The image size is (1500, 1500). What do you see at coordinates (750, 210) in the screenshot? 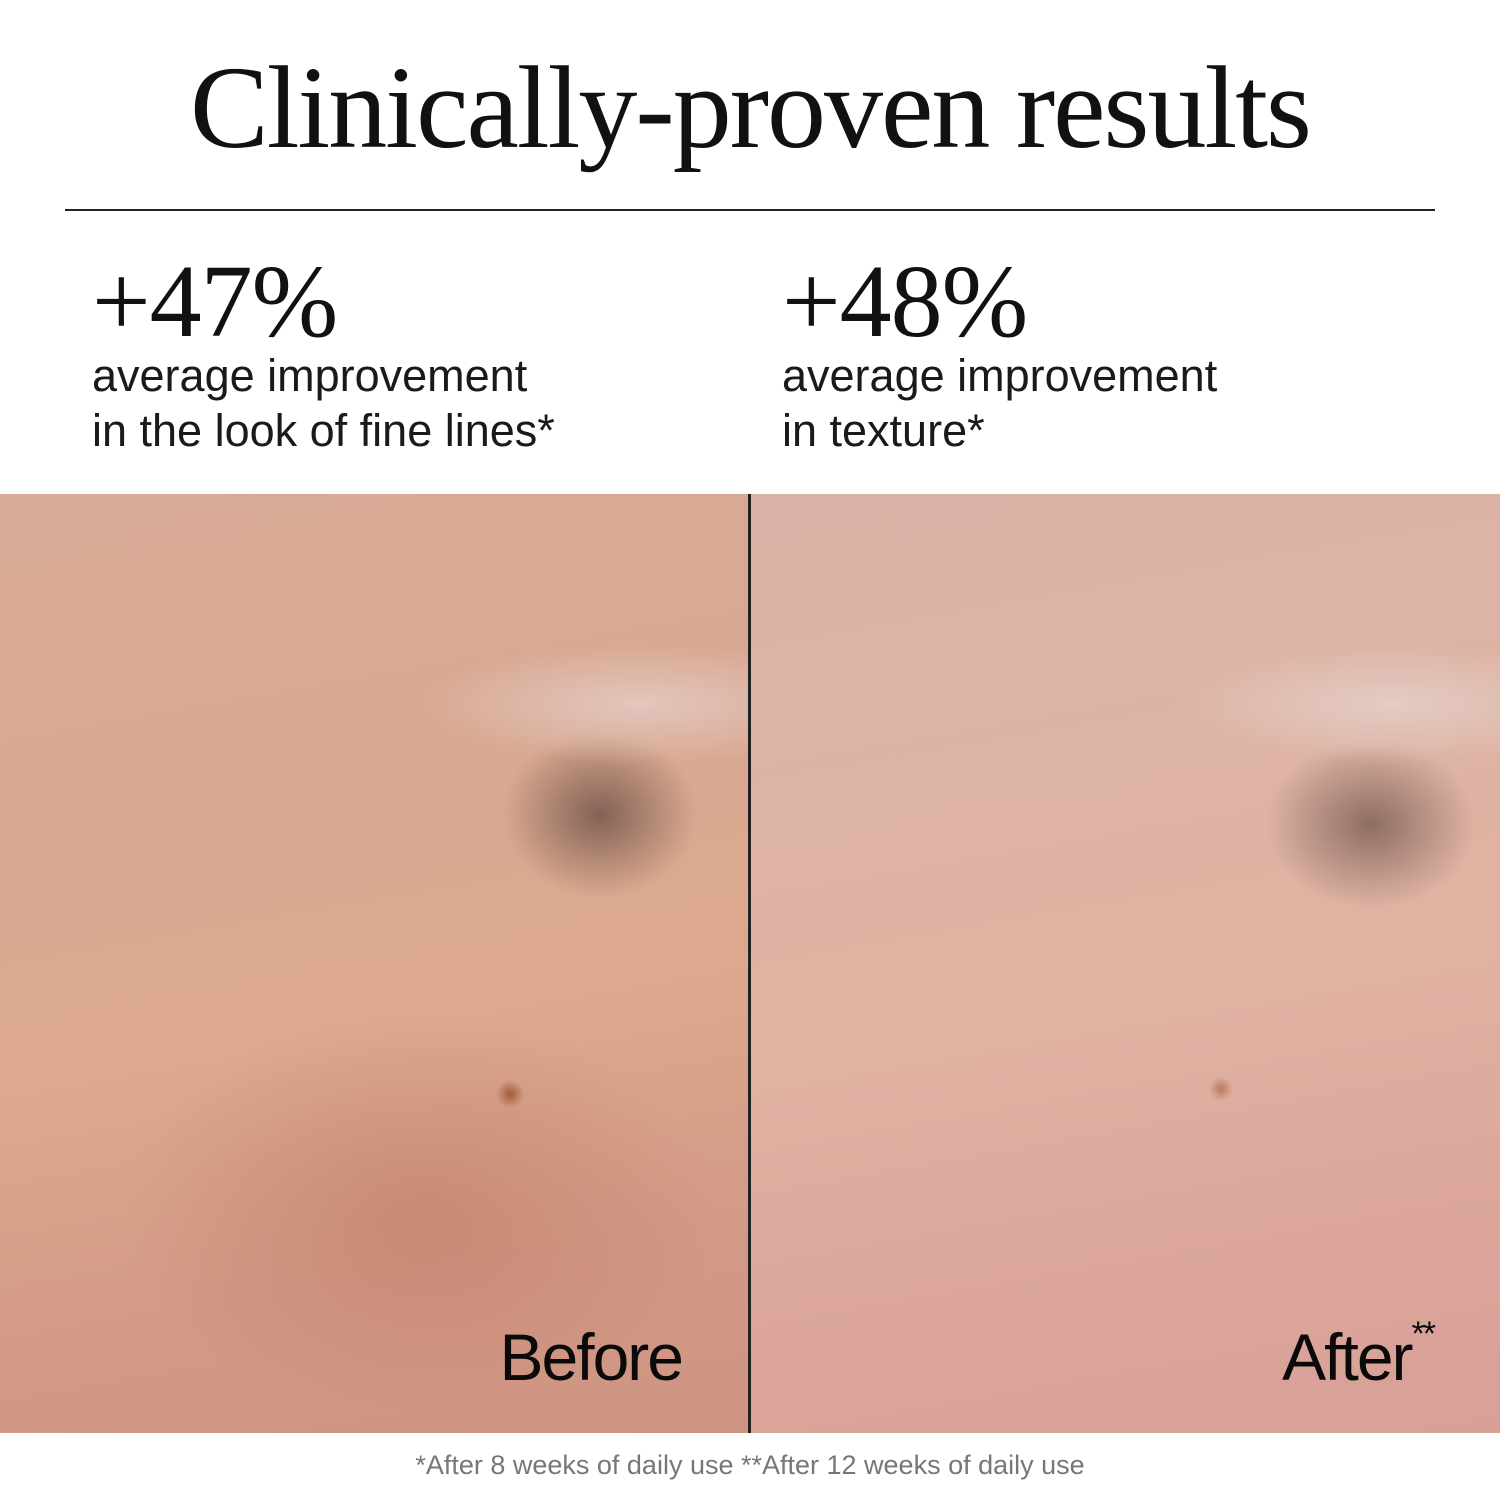
I see `divider-rule` at bounding box center [750, 210].